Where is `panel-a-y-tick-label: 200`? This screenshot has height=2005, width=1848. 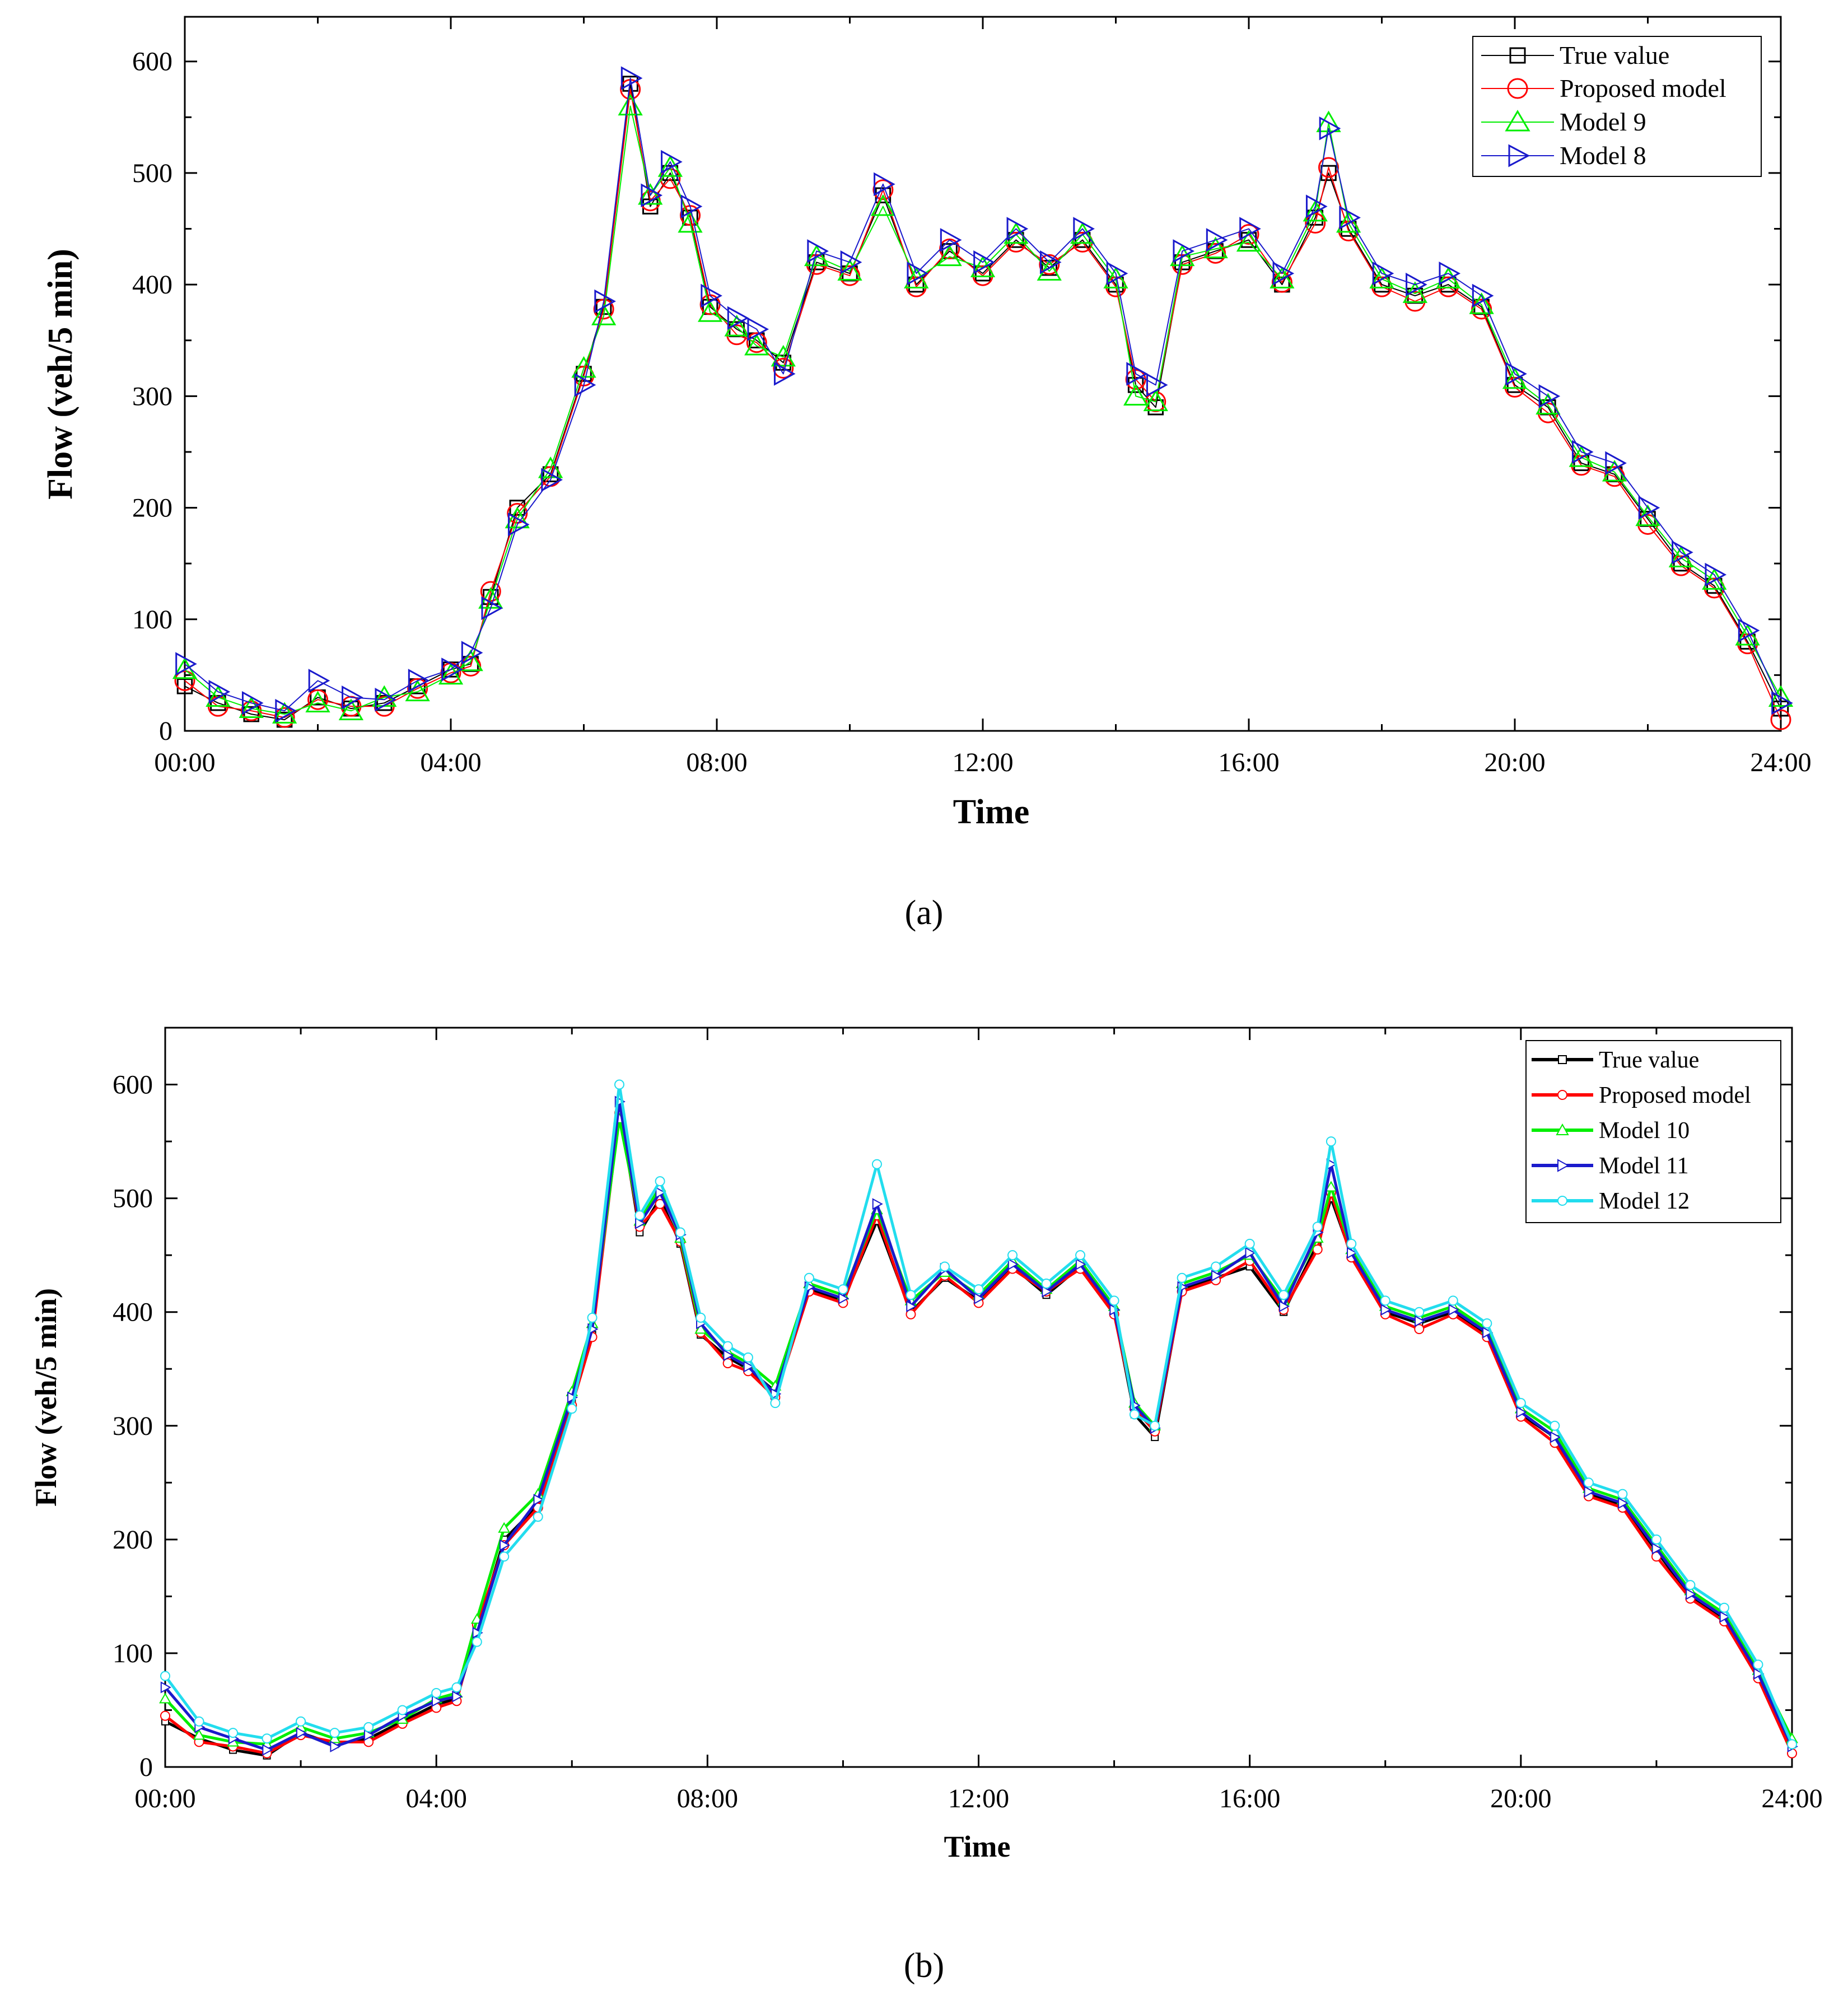
panel-a-y-tick-label: 200 is located at coordinates (152, 508).